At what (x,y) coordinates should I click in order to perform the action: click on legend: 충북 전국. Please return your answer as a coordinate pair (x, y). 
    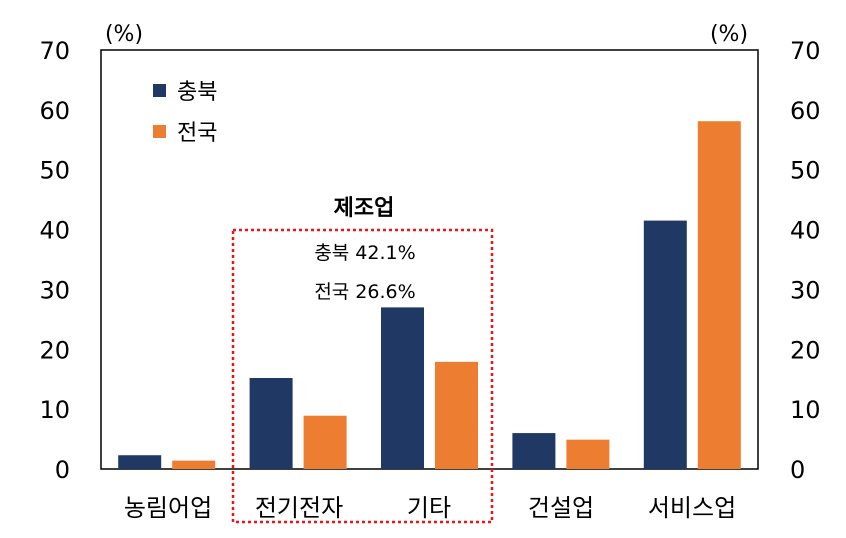
    Looking at the image, I should click on (185, 113).